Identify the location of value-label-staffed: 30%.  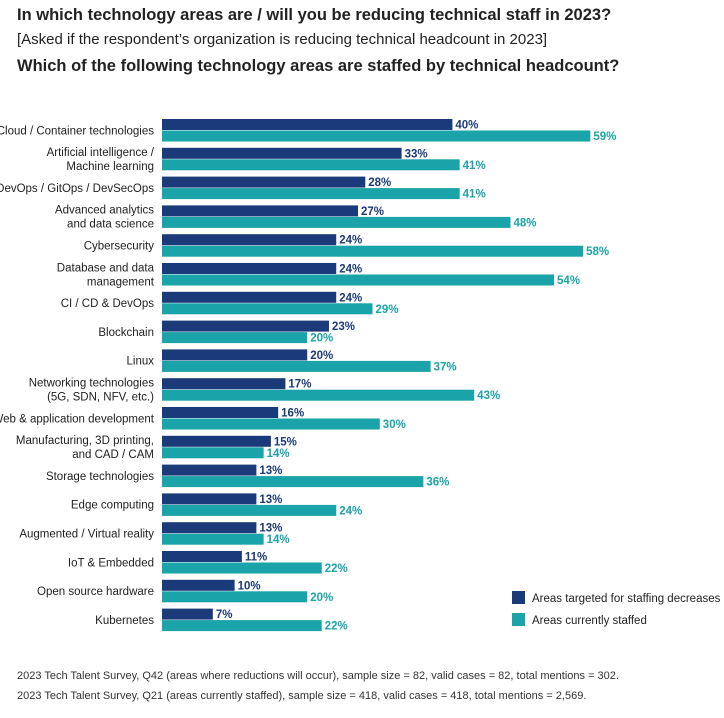
(394, 425).